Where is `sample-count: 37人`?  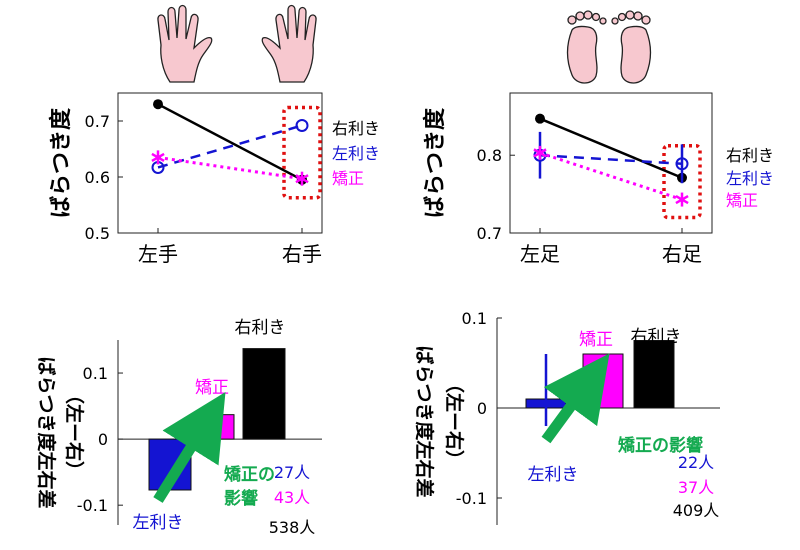 sample-count: 37人 is located at coordinates (696, 487).